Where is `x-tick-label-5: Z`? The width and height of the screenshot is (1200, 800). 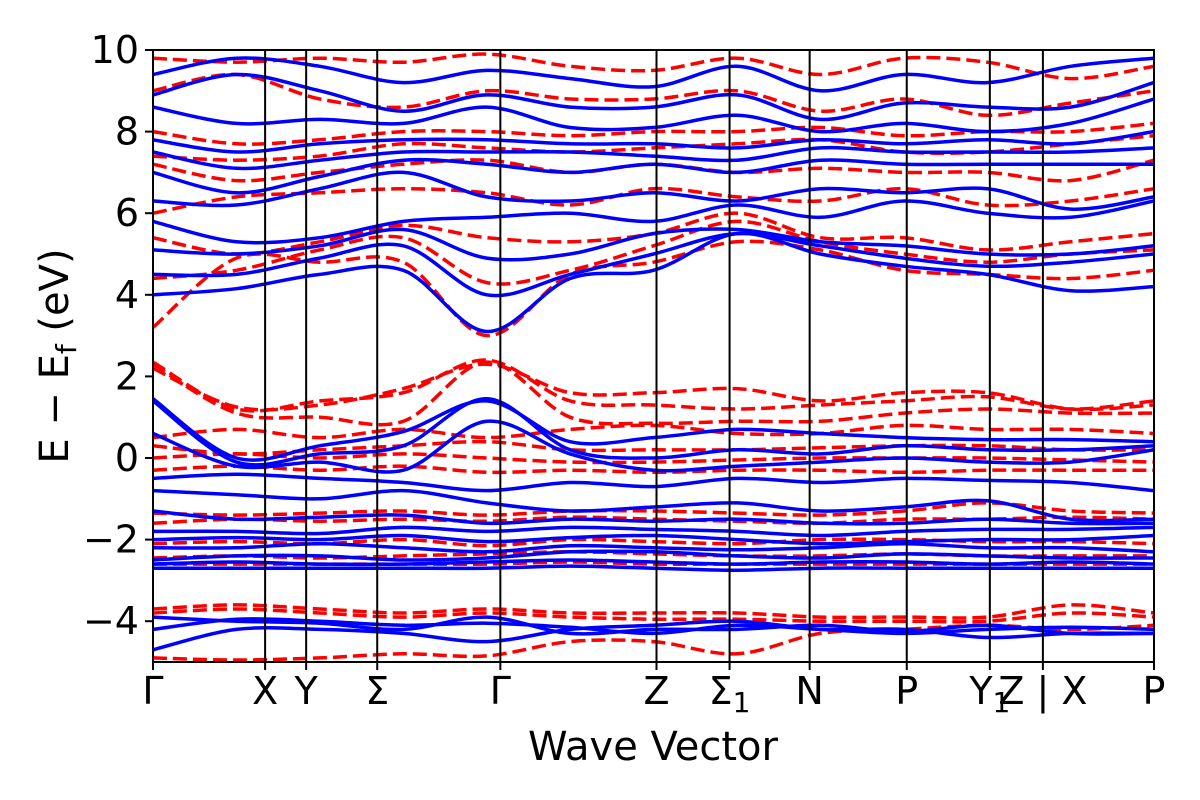
x-tick-label-5: Z is located at coordinates (656, 691).